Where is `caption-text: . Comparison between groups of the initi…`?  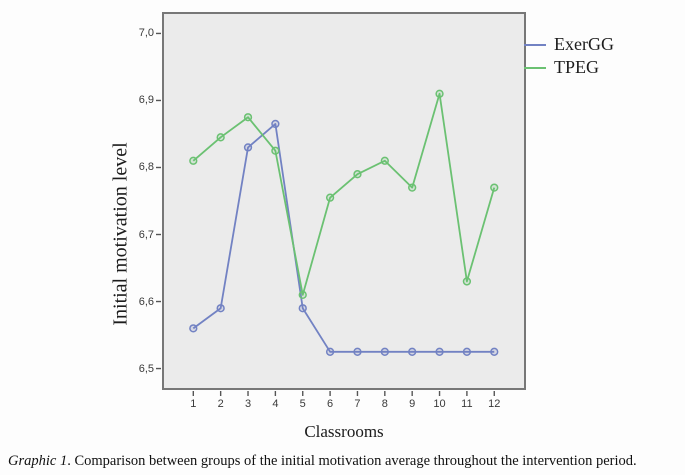 caption-text: . Comparison between groups of the initi… is located at coordinates (352, 461).